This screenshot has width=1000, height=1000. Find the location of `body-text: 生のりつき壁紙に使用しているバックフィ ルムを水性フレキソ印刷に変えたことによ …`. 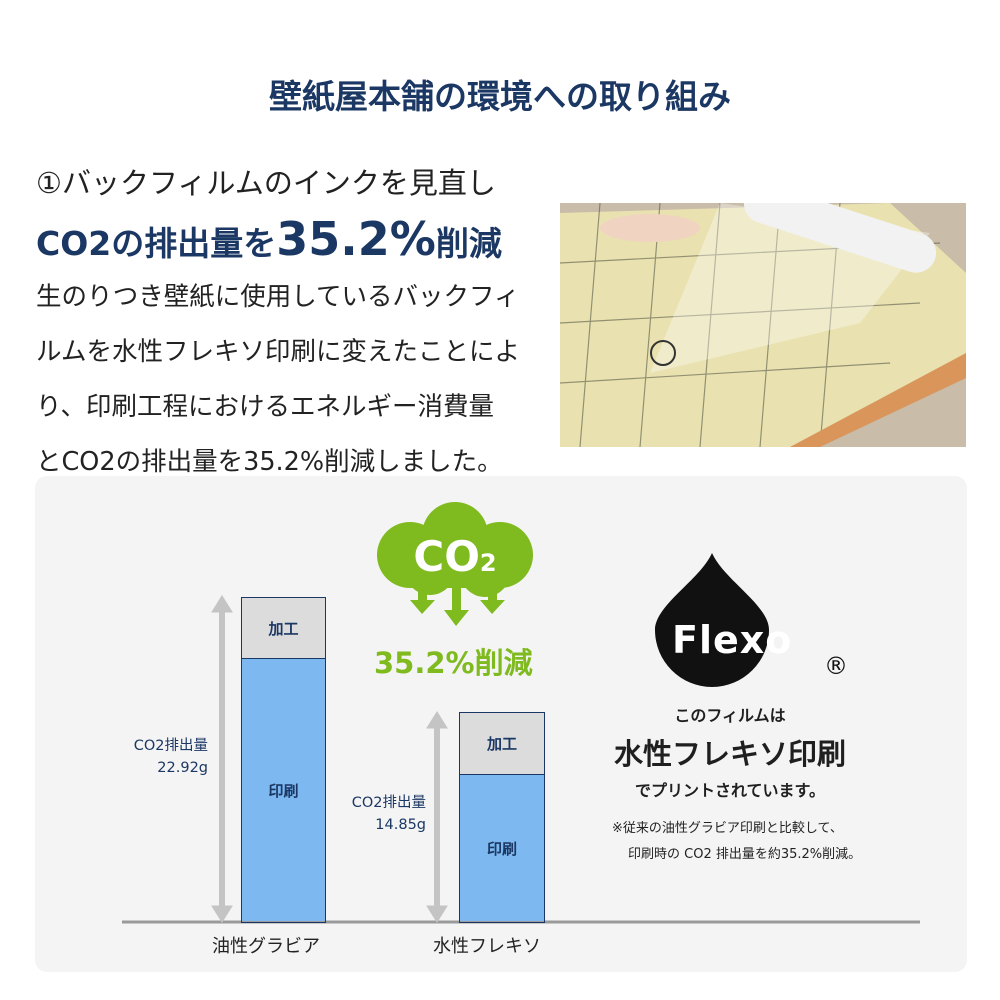

body-text: 生のりつき壁紙に使用しているバックフィ ルムを水性フレキソ印刷に変えたことによ … is located at coordinates (296, 380).